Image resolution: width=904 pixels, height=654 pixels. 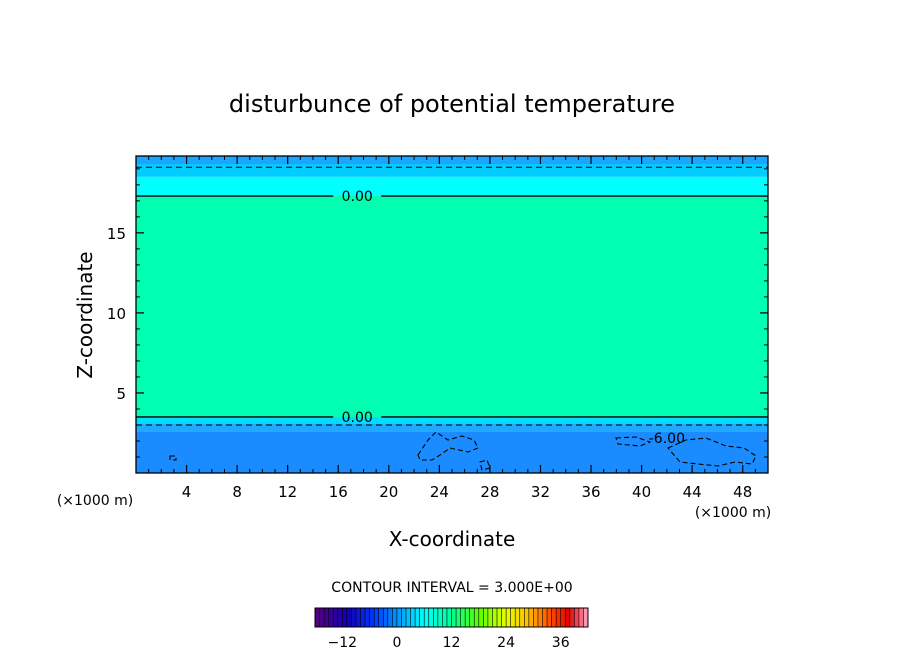 I want to click on contour-label: 0.00, so click(x=357, y=197).